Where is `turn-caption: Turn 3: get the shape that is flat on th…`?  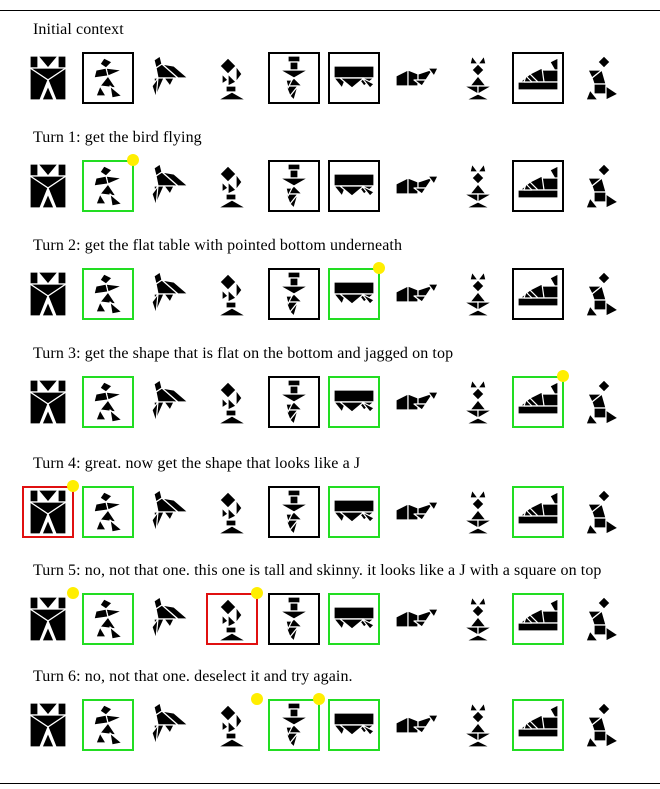 turn-caption: Turn 3: get the shape that is flat on th… is located at coordinates (243, 353).